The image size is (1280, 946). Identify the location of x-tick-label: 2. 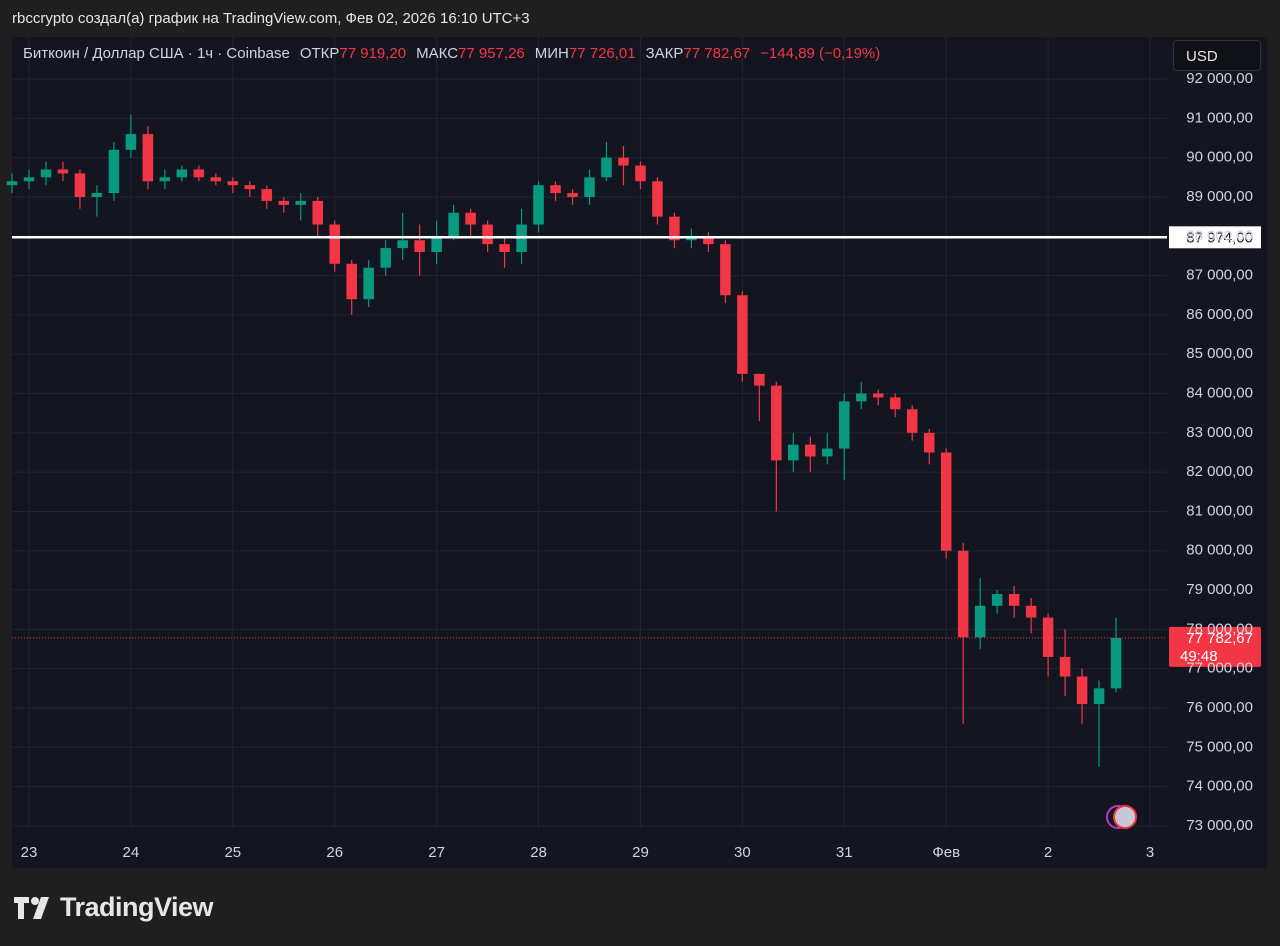
(1048, 852).